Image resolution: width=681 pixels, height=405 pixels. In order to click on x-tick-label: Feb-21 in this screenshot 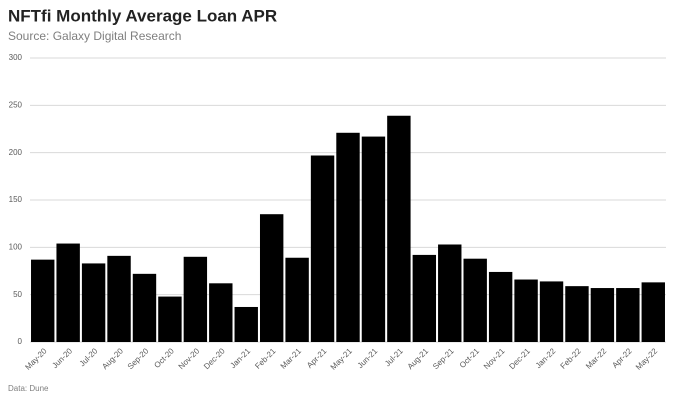, I will do `click(265, 358)`.